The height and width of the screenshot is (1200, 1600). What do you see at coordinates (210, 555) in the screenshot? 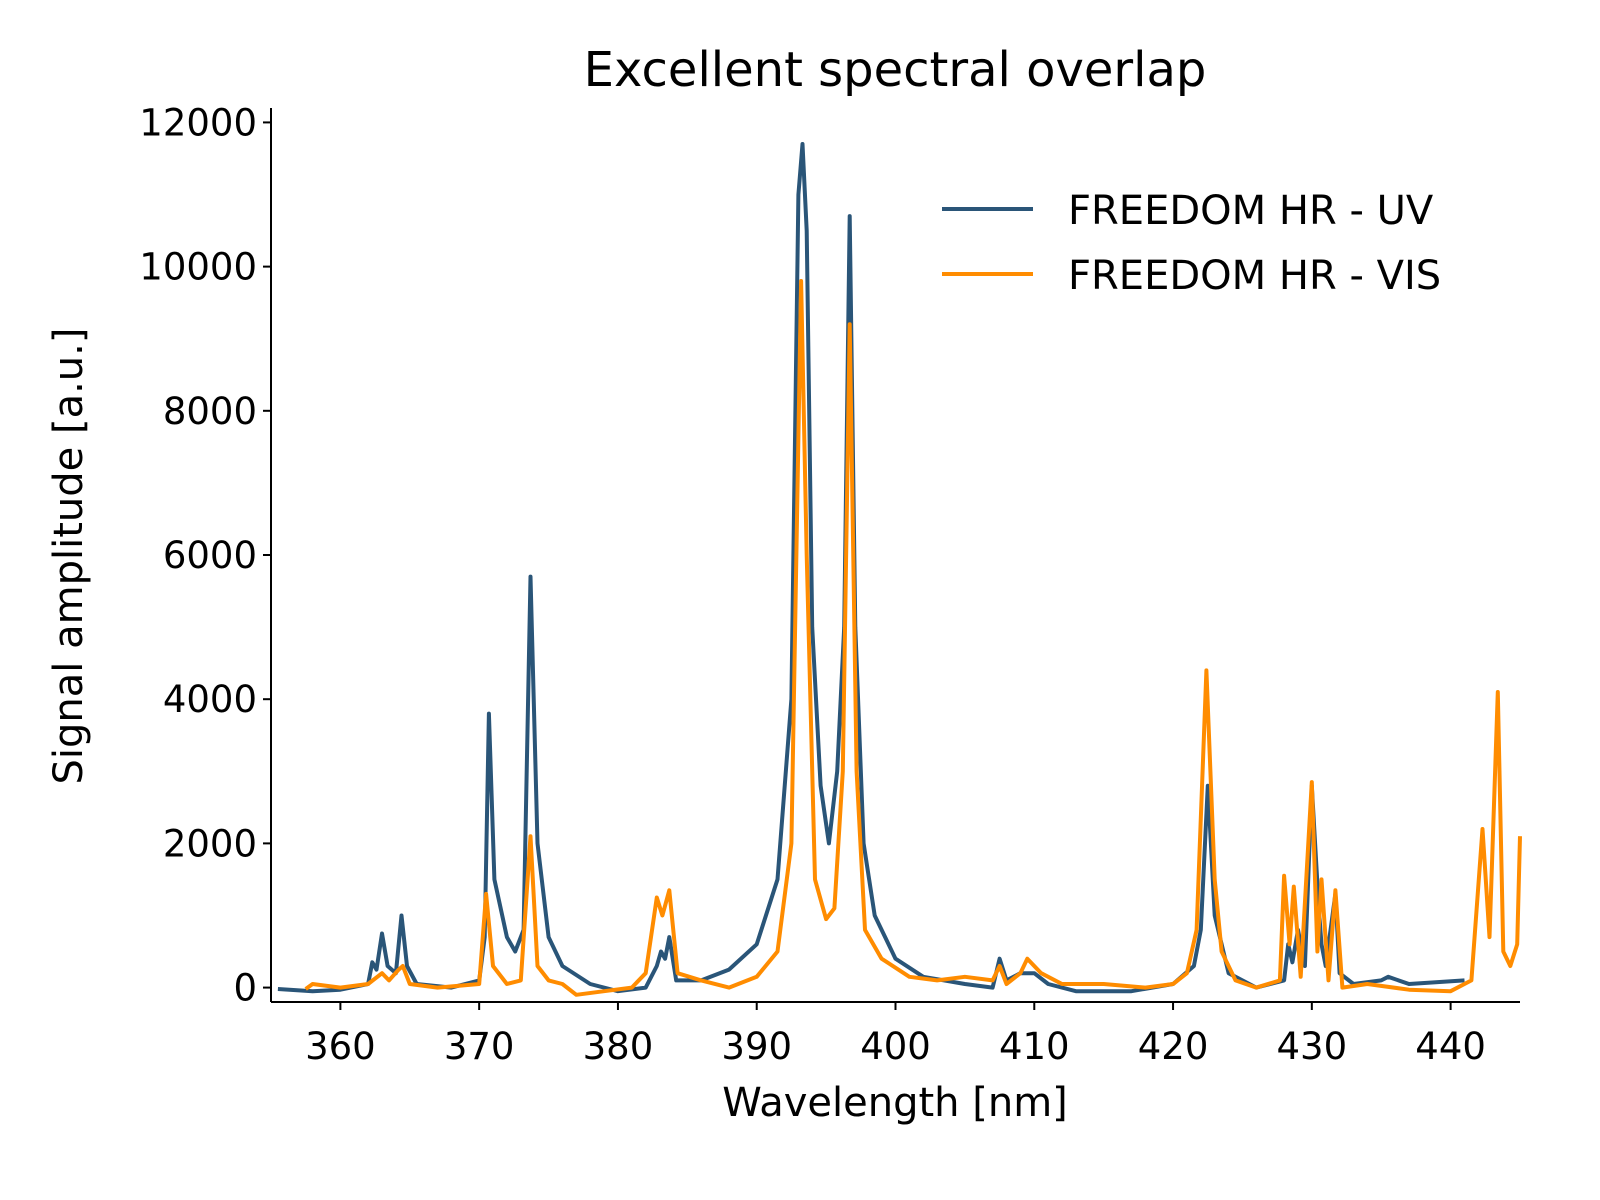
I see `y-tick-label: 6000` at bounding box center [210, 555].